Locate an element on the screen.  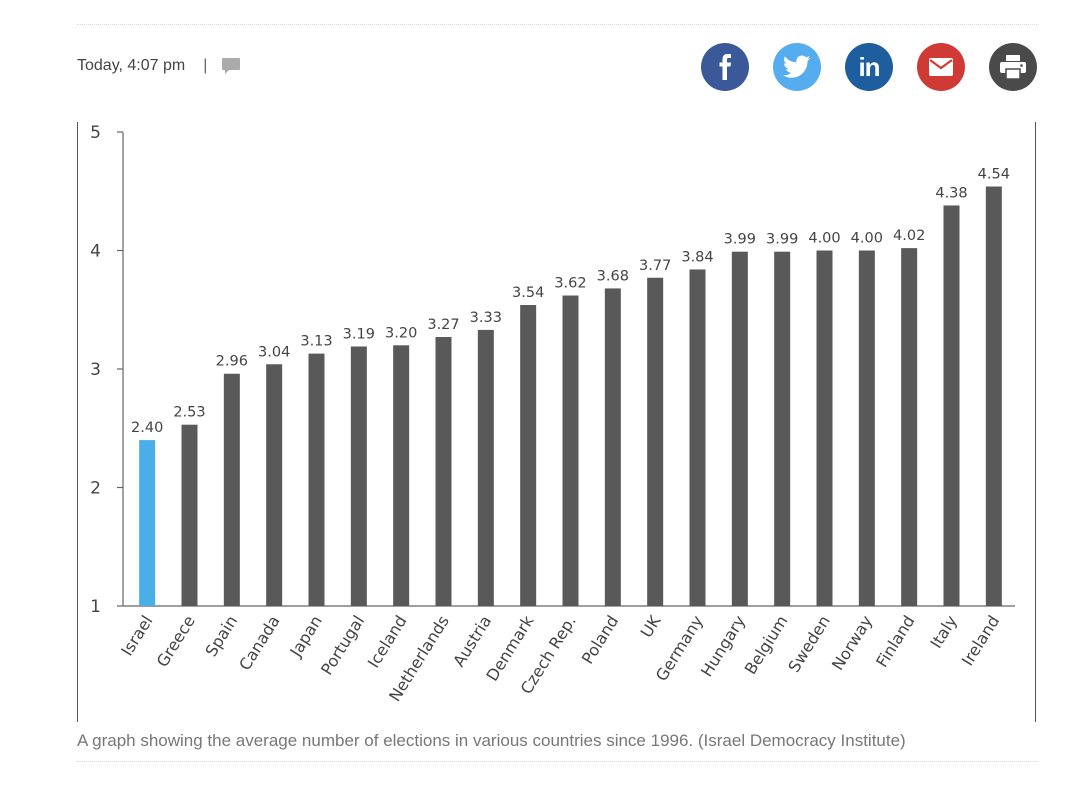
bar-italy is located at coordinates (951, 405).